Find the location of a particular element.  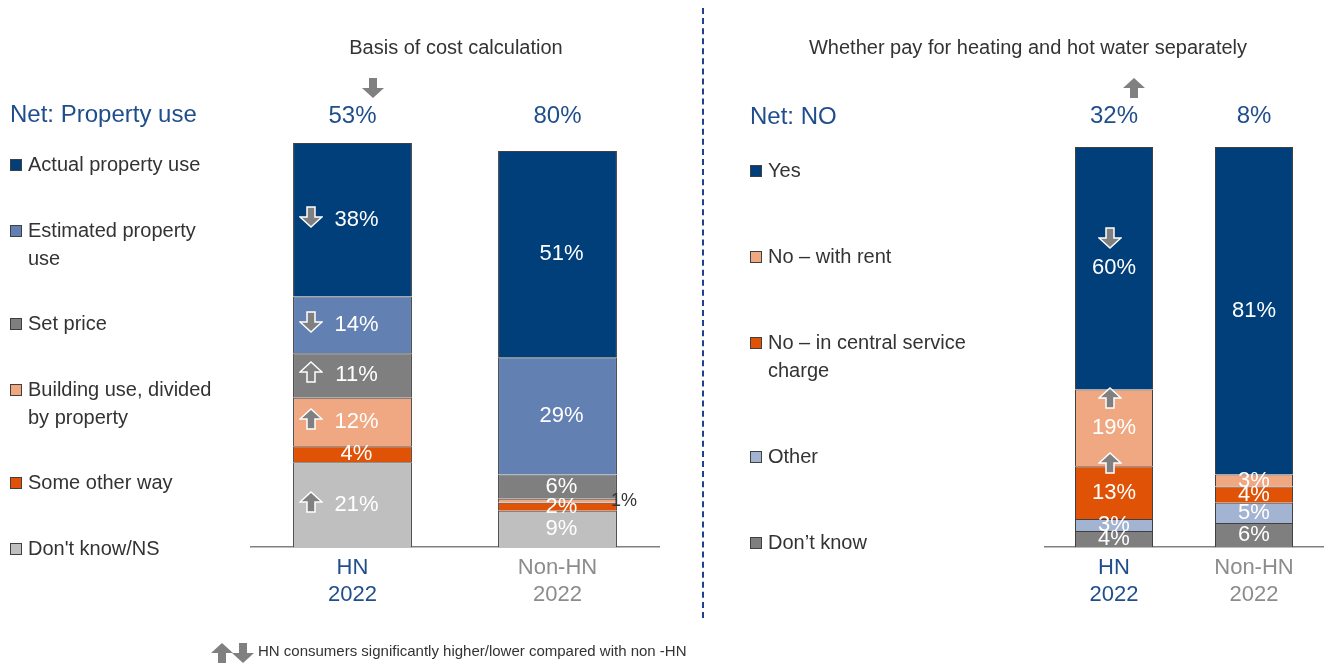

data-label: 51% is located at coordinates (561, 253).